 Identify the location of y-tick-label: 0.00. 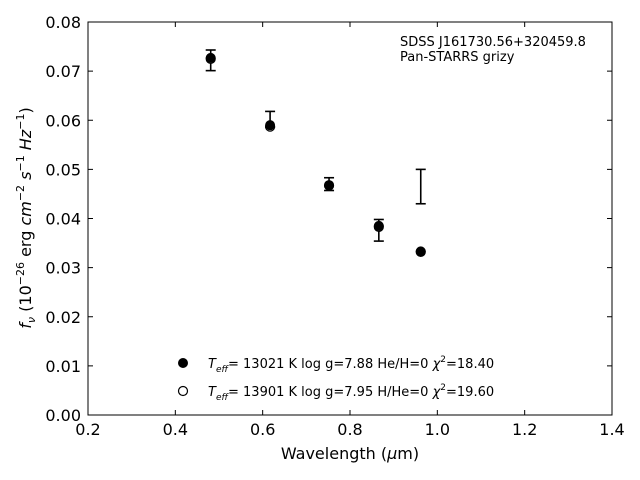
(63, 415).